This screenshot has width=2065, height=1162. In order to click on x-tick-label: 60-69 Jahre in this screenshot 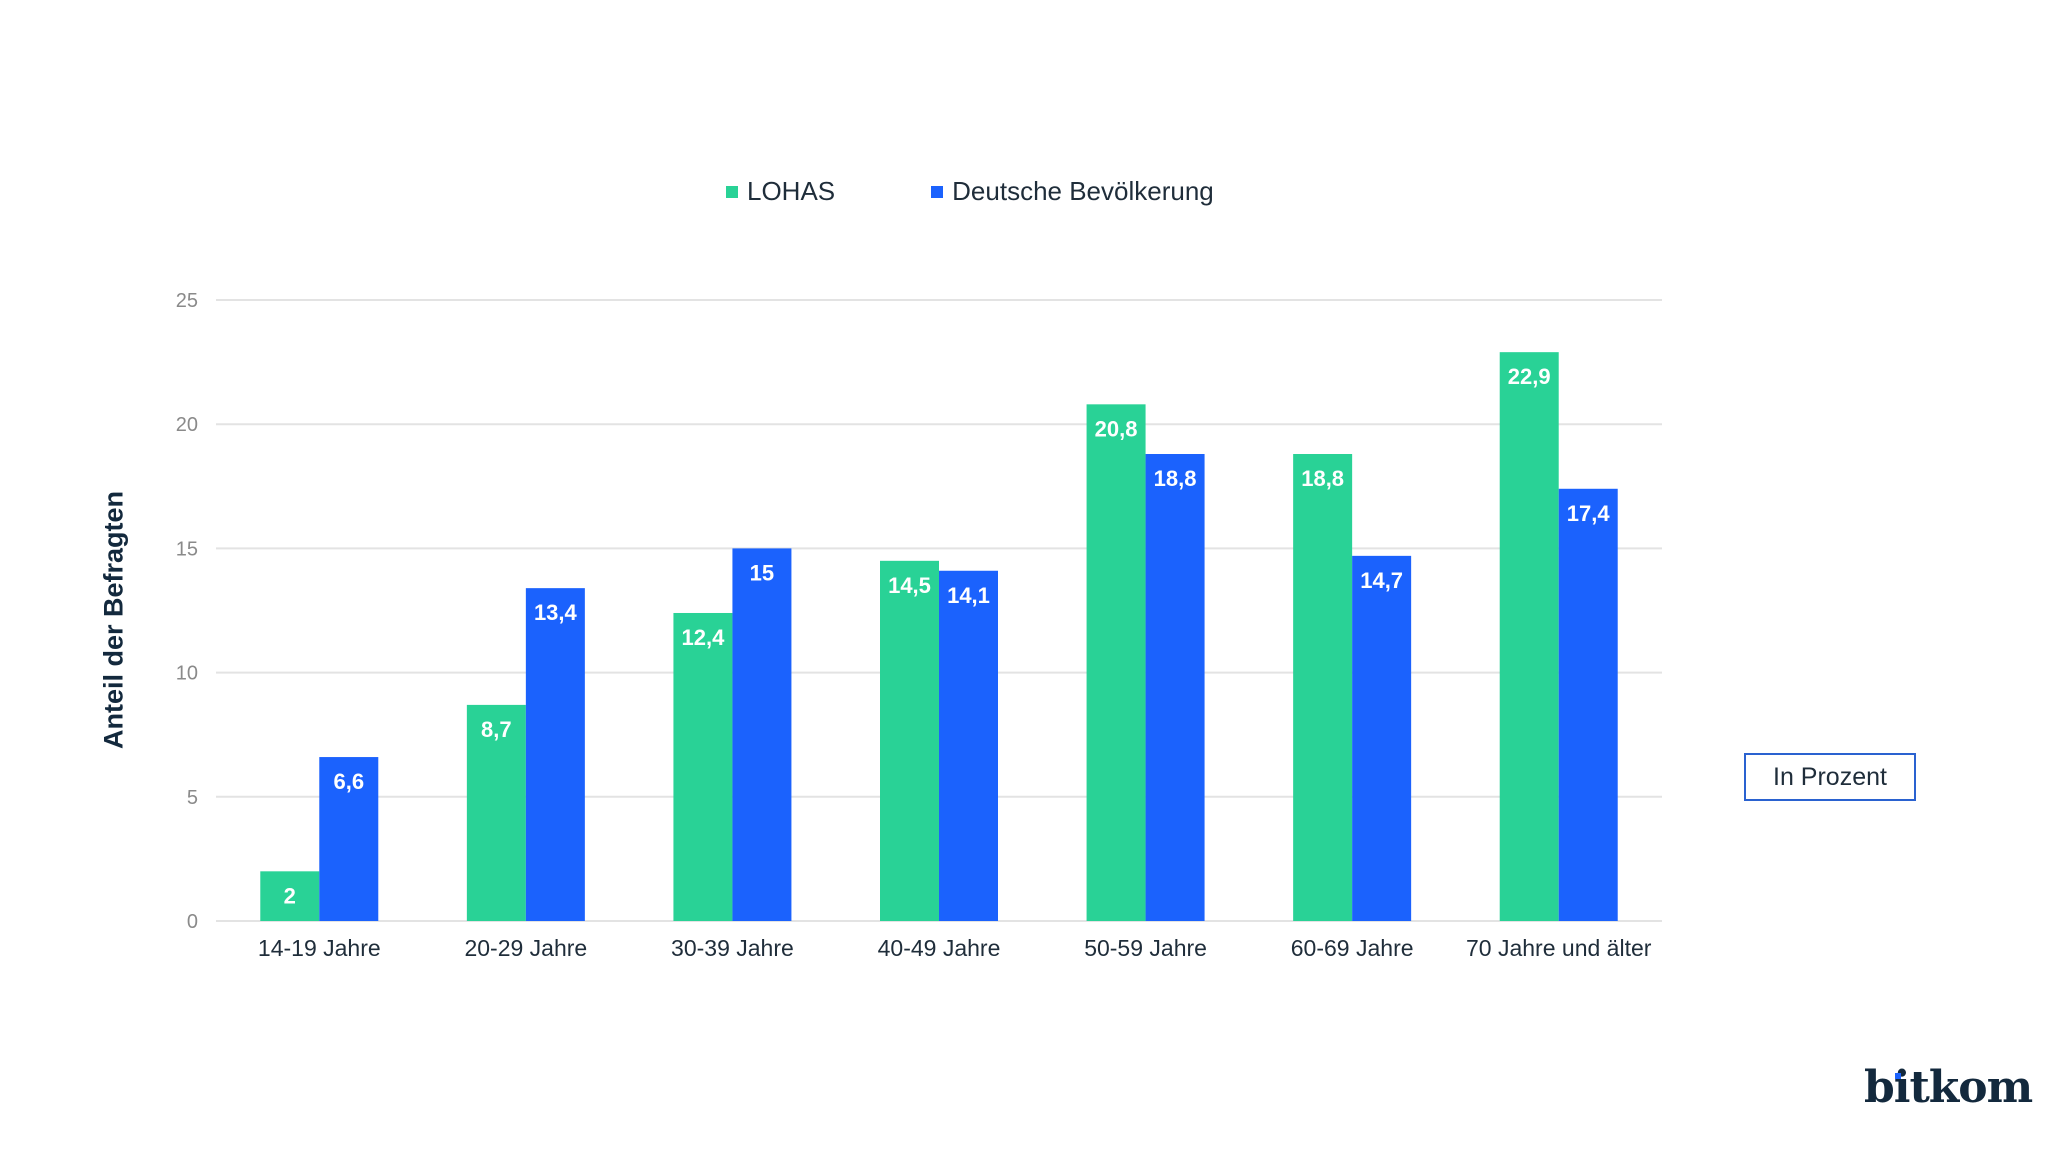, I will do `click(1352, 948)`.